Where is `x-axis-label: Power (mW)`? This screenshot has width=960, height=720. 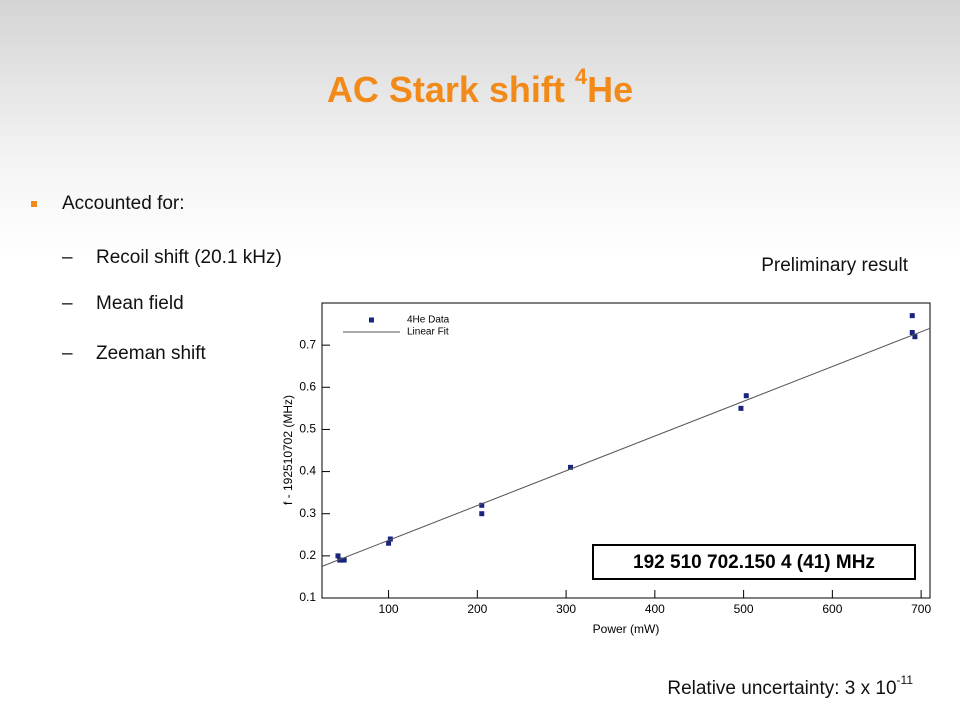
x-axis-label: Power (mW) is located at coordinates (626, 629).